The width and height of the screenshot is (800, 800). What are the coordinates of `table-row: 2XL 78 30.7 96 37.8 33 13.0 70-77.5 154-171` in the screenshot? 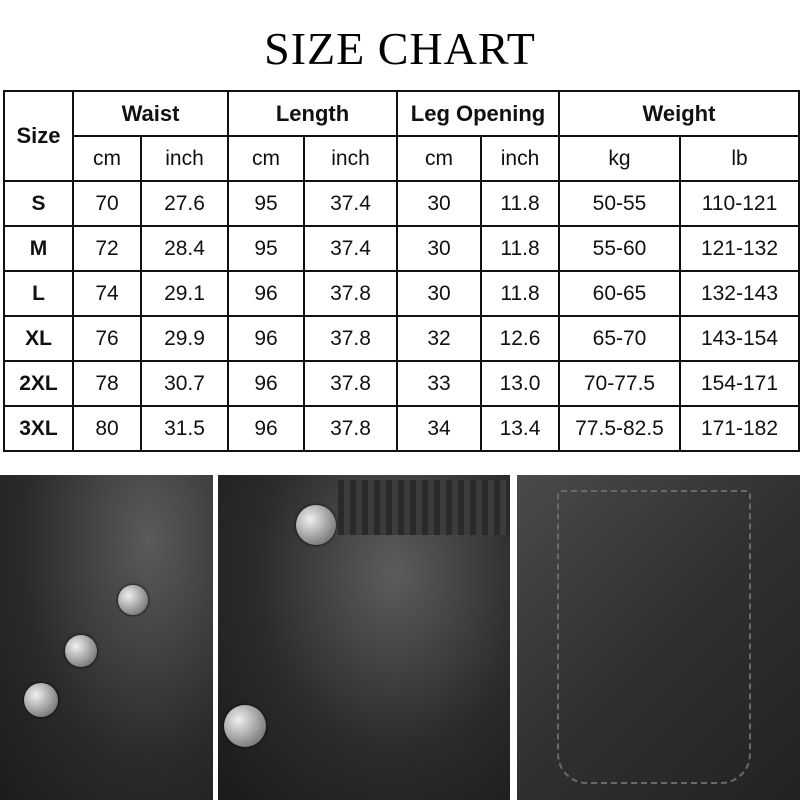 It's located at (401, 383).